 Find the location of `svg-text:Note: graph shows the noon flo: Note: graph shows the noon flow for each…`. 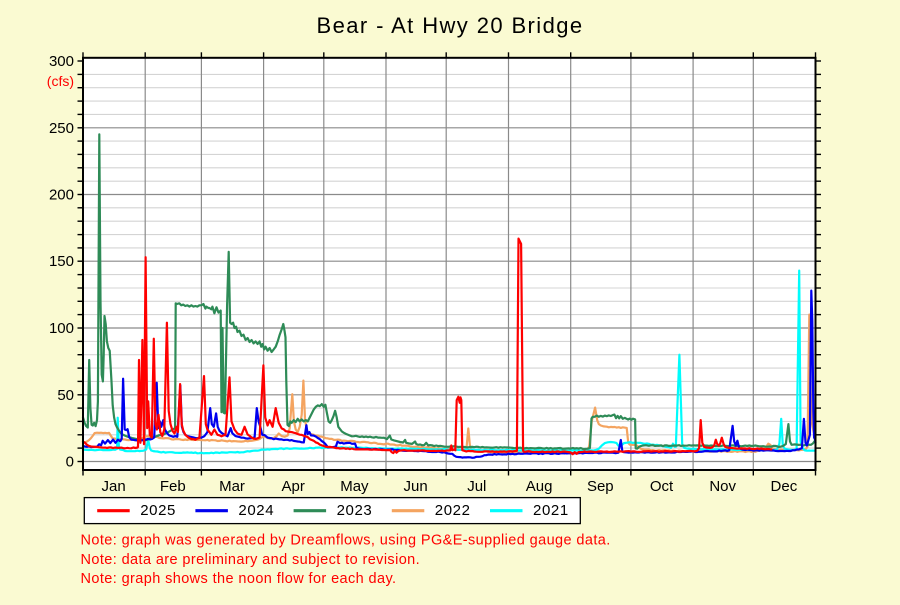

svg-text:Note: graph shows the noon flo: Note: graph shows the noon flow for each… is located at coordinates (239, 579).